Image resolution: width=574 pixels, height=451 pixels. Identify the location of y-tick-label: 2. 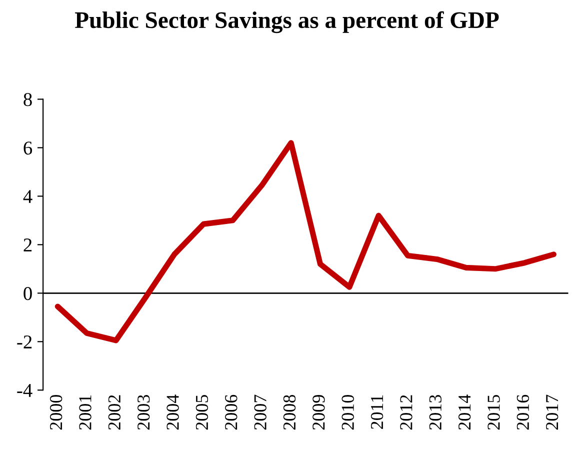
(28, 245).